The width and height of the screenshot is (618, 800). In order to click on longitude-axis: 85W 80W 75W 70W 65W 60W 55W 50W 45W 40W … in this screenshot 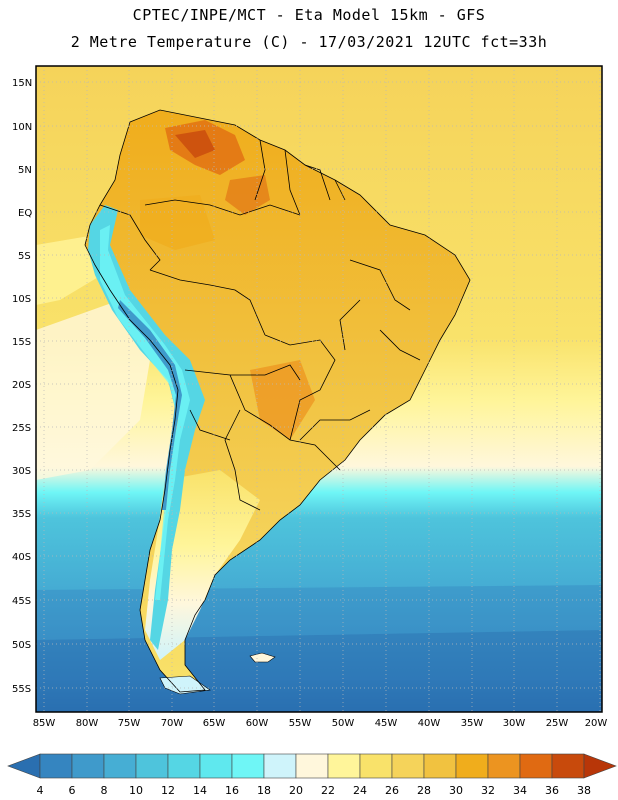, I will do `click(320, 723)`.